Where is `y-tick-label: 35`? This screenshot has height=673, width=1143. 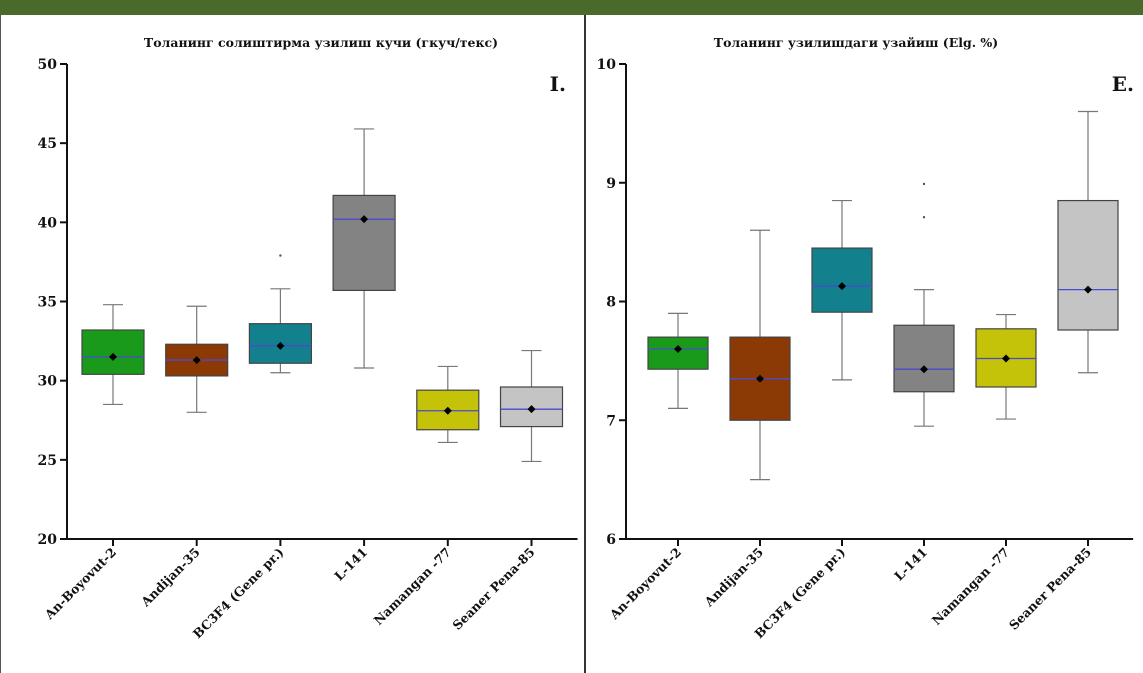 y-tick-label: 35 is located at coordinates (47, 303).